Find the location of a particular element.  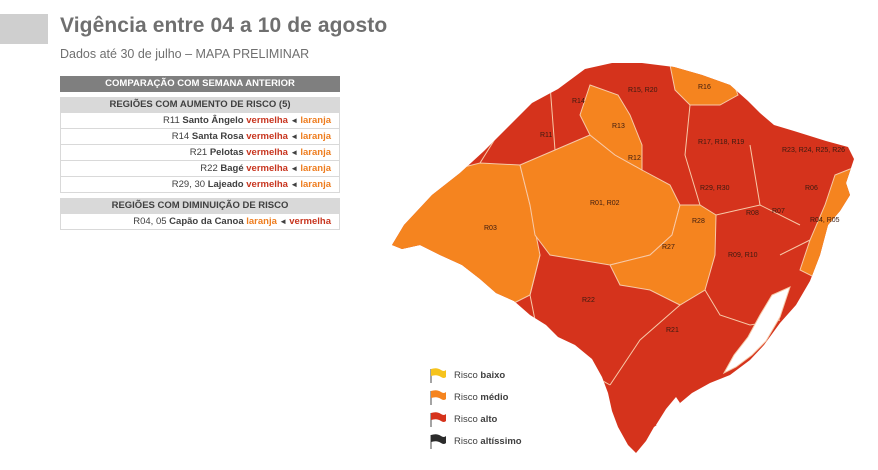

region-label: R22 is located at coordinates (588, 300).